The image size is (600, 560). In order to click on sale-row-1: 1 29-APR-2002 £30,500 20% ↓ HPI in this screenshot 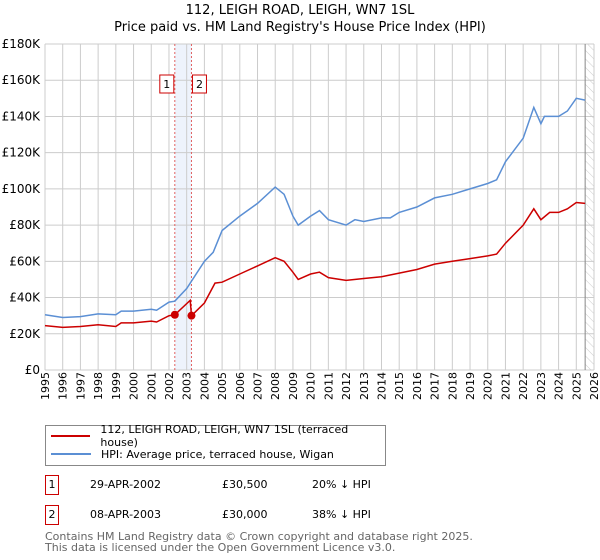, I will do `click(245, 485)`.